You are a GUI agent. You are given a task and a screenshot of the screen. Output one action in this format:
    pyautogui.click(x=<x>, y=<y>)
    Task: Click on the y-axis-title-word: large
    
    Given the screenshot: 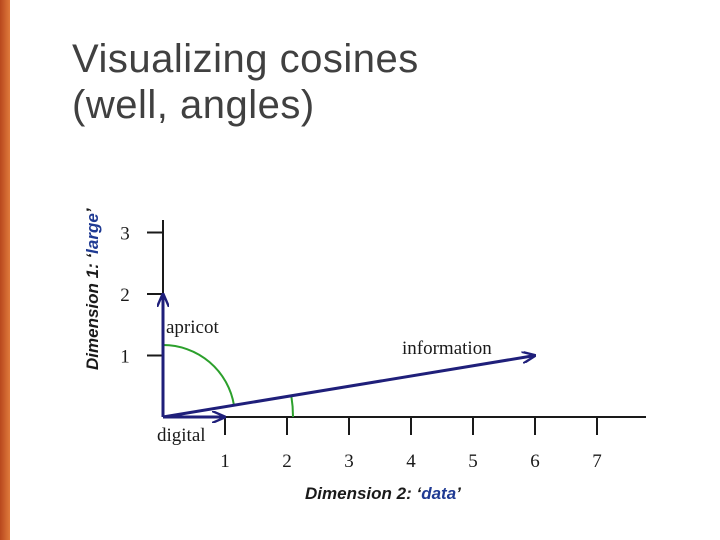 What is the action you would take?
    pyautogui.click(x=92, y=233)
    